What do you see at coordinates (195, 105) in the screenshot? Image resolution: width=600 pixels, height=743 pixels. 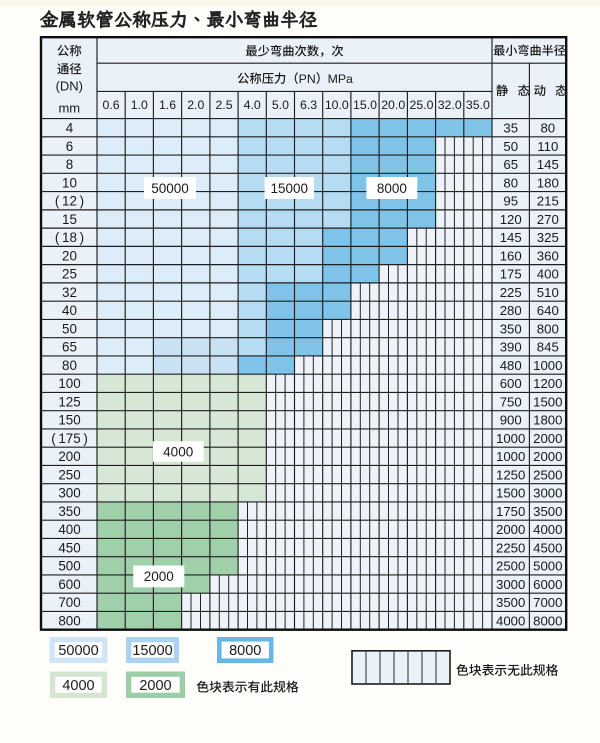 I see `svg-text: 2.0` at bounding box center [195, 105].